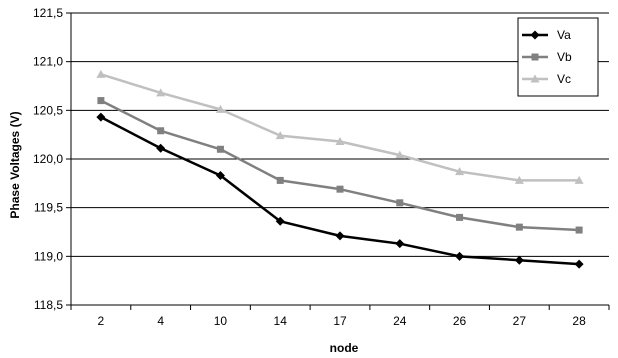 The height and width of the screenshot is (358, 618). I want to click on legend: Va Vb Vc, so click(558, 57).